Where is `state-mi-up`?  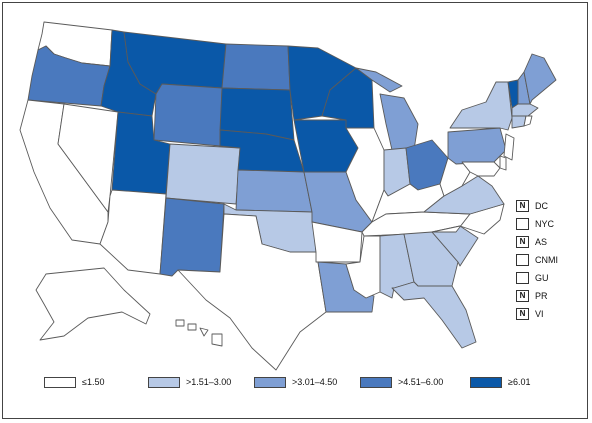
state-mi-up is located at coordinates (379, 80).